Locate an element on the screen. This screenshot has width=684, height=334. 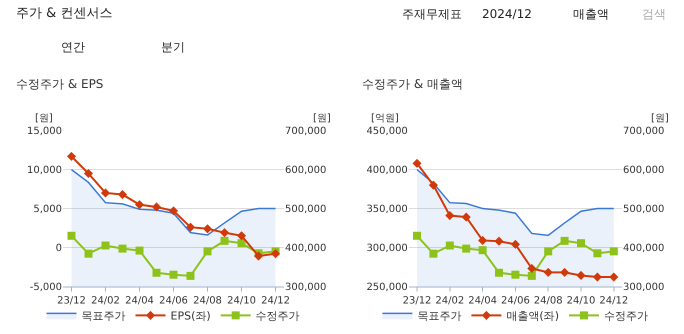
text: 주가 & 컨센서스 is located at coordinates (64, 13).